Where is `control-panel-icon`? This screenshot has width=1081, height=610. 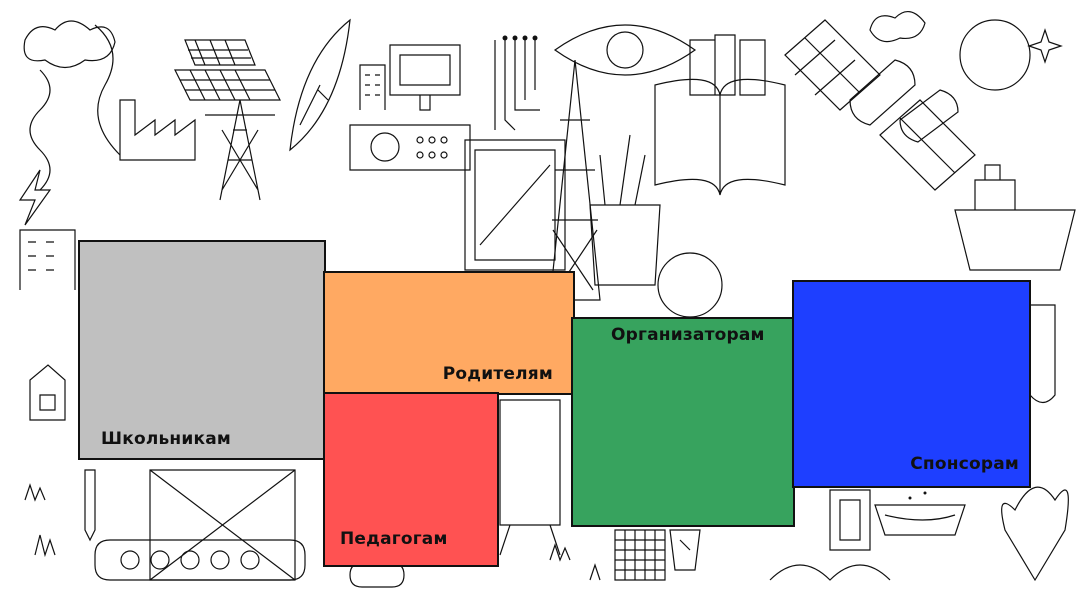
control-panel-icon is located at coordinates (410, 147).